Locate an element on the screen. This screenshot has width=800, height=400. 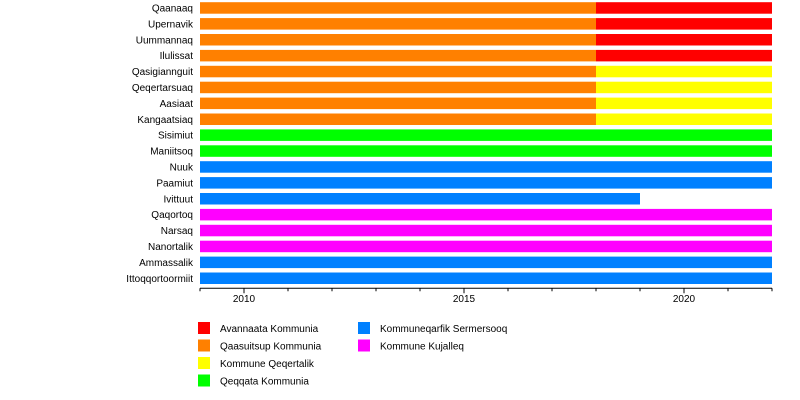
x-tick-label: 2015 is located at coordinates (464, 299).